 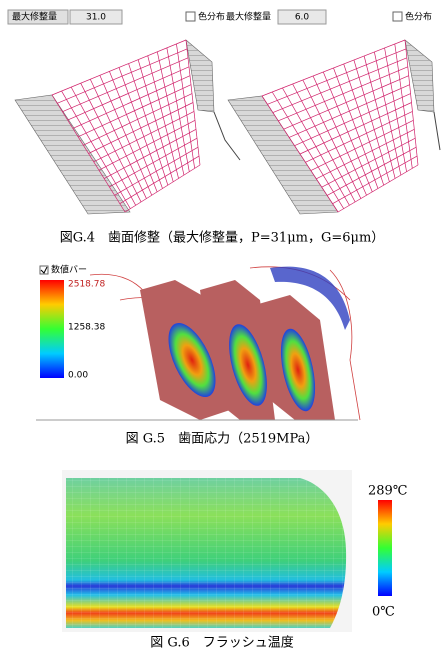 What do you see at coordinates (383, 612) in the screenshot?
I see `scale-min: 0℃` at bounding box center [383, 612].